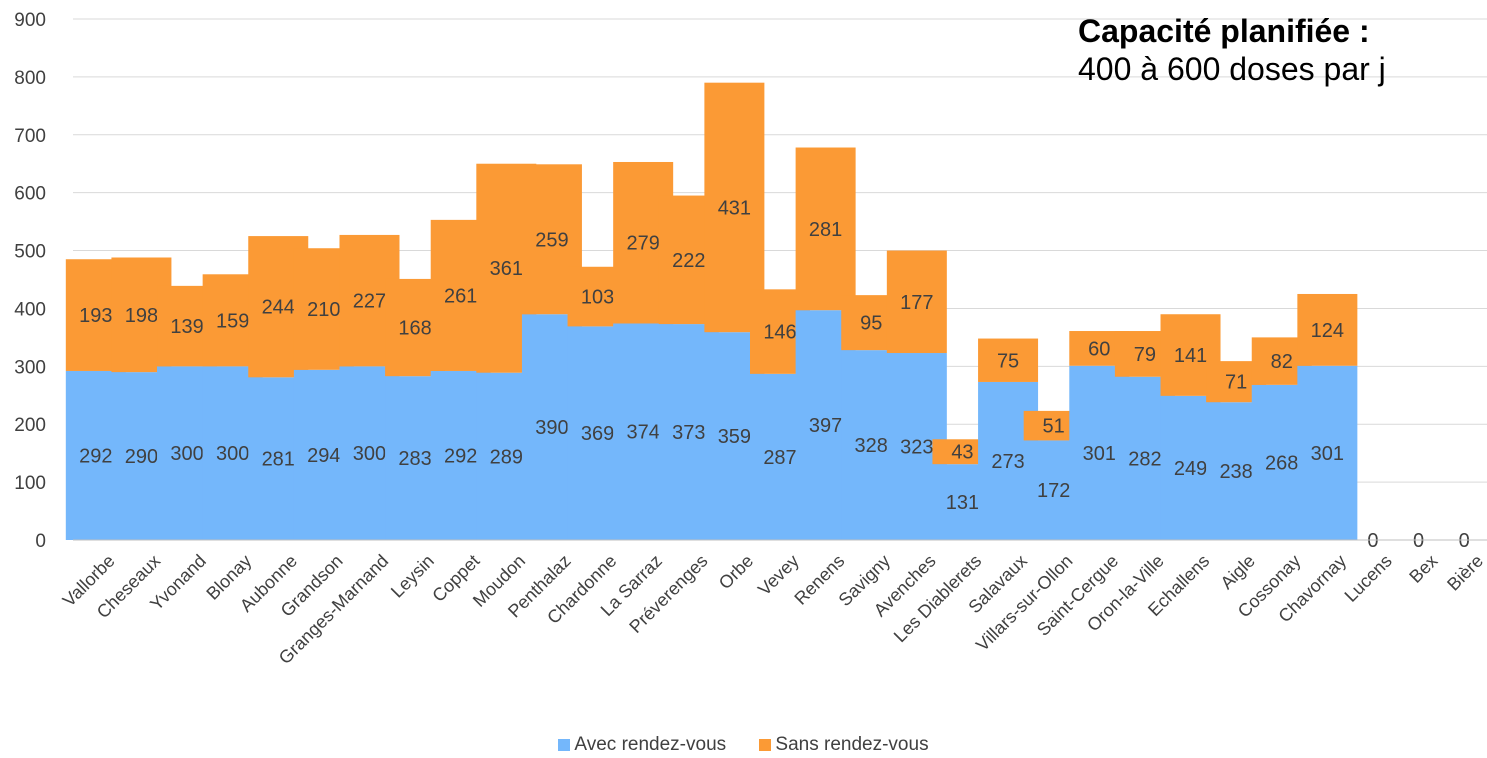 The width and height of the screenshot is (1487, 758). I want to click on data-label: 397, so click(825, 426).